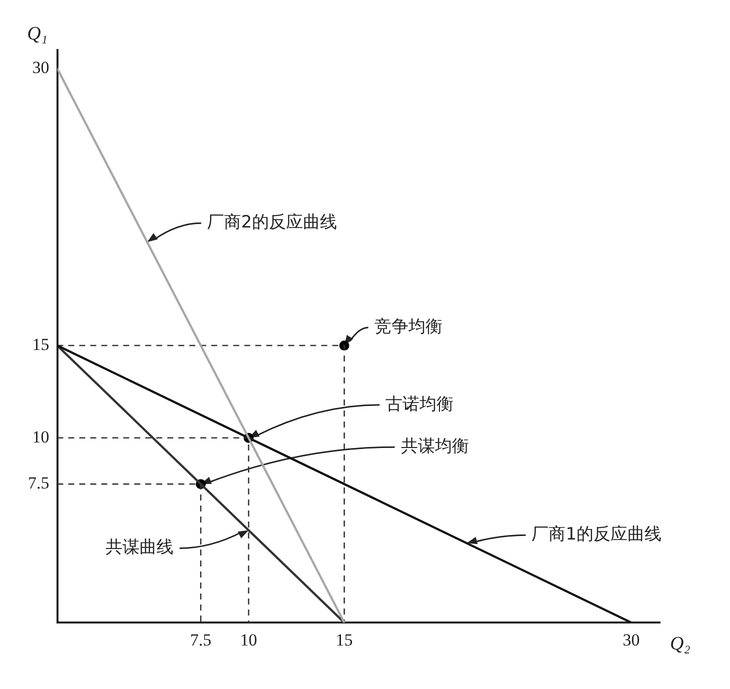 The height and width of the screenshot is (689, 730). What do you see at coordinates (201, 640) in the screenshot?
I see `x-tick-label: 7.5` at bounding box center [201, 640].